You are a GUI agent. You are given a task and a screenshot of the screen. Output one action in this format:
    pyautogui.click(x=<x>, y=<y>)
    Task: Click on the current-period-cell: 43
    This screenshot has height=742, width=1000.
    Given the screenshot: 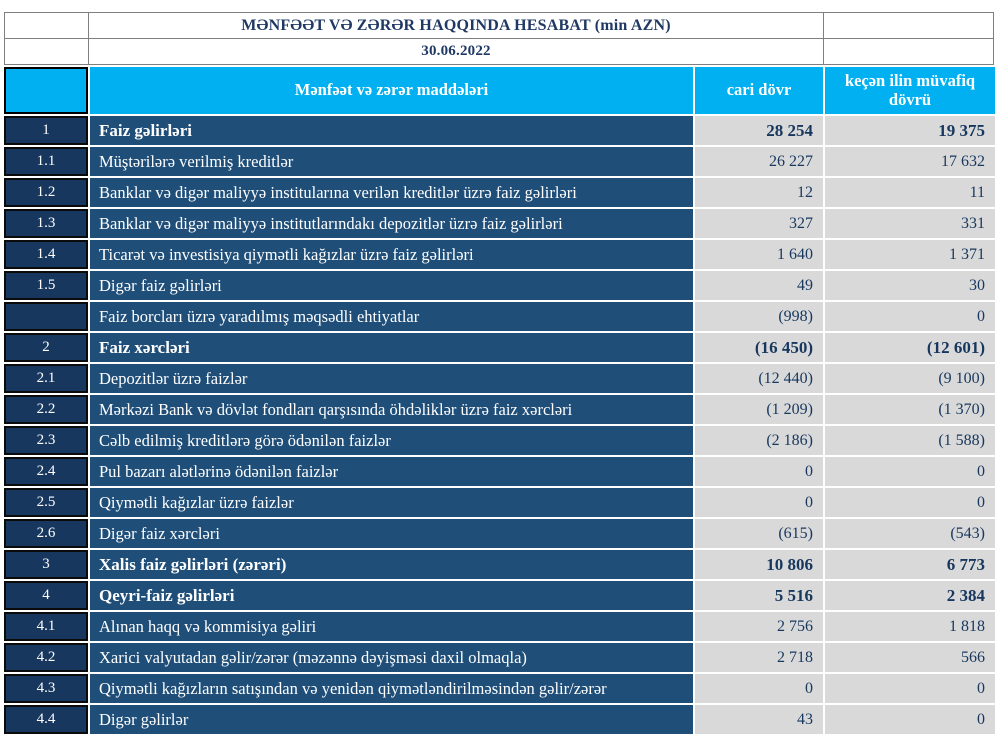 What is the action you would take?
    pyautogui.click(x=759, y=719)
    